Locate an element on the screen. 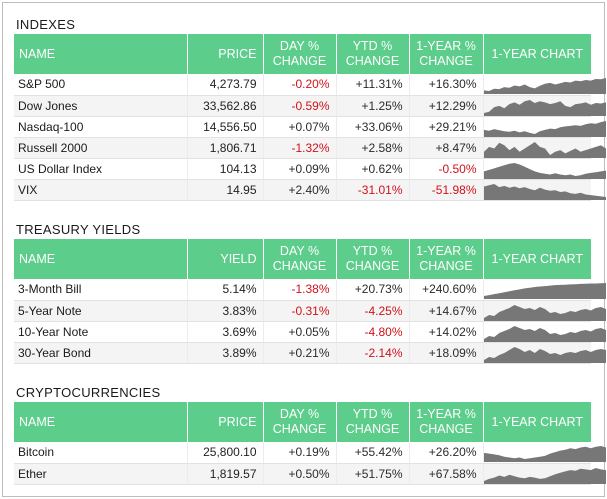 The image size is (607, 499). table-row: 5-Year Note 3.83% -0.31% -4.25% +14.67% is located at coordinates (310, 311).